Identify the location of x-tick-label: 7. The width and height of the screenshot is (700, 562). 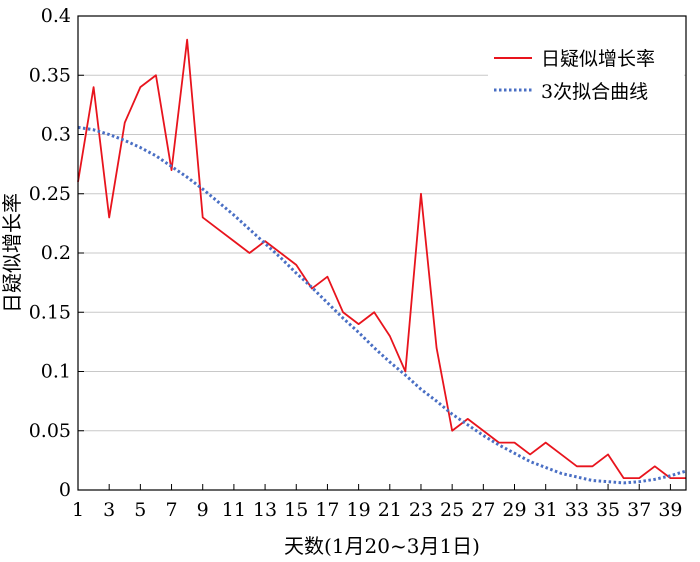
(171, 510).